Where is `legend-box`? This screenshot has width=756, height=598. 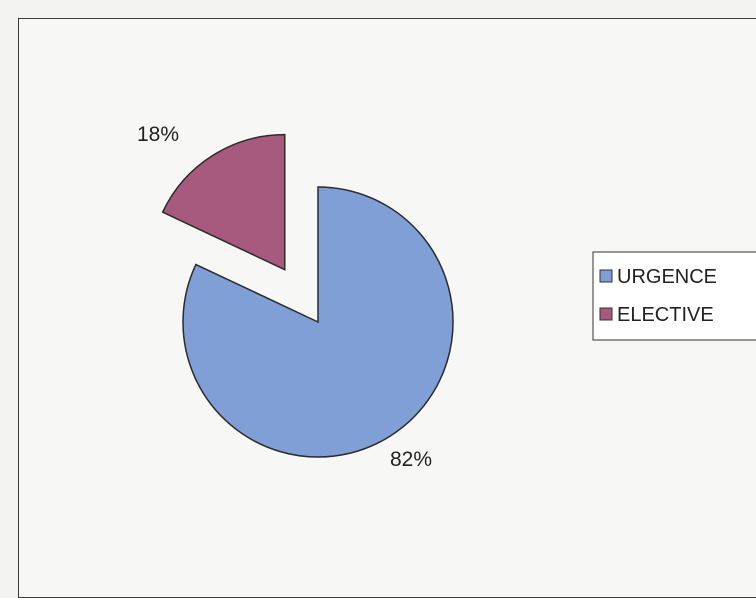 legend-box is located at coordinates (674, 296).